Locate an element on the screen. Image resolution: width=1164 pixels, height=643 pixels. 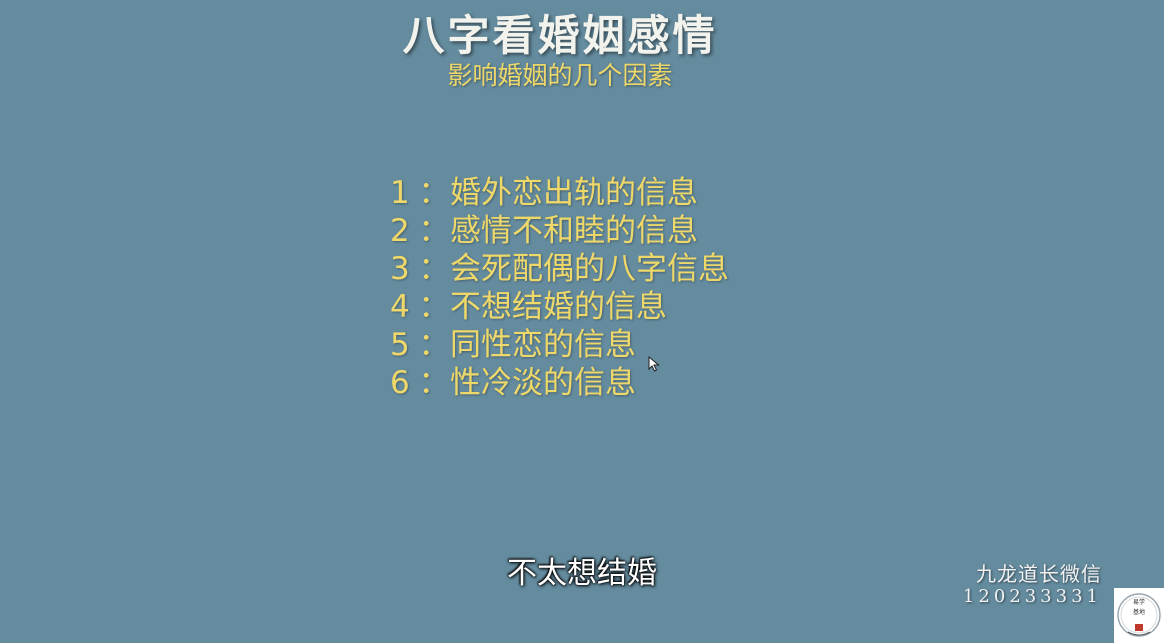
list-item: 6 ：性冷淡的信息 is located at coordinates (559, 383).